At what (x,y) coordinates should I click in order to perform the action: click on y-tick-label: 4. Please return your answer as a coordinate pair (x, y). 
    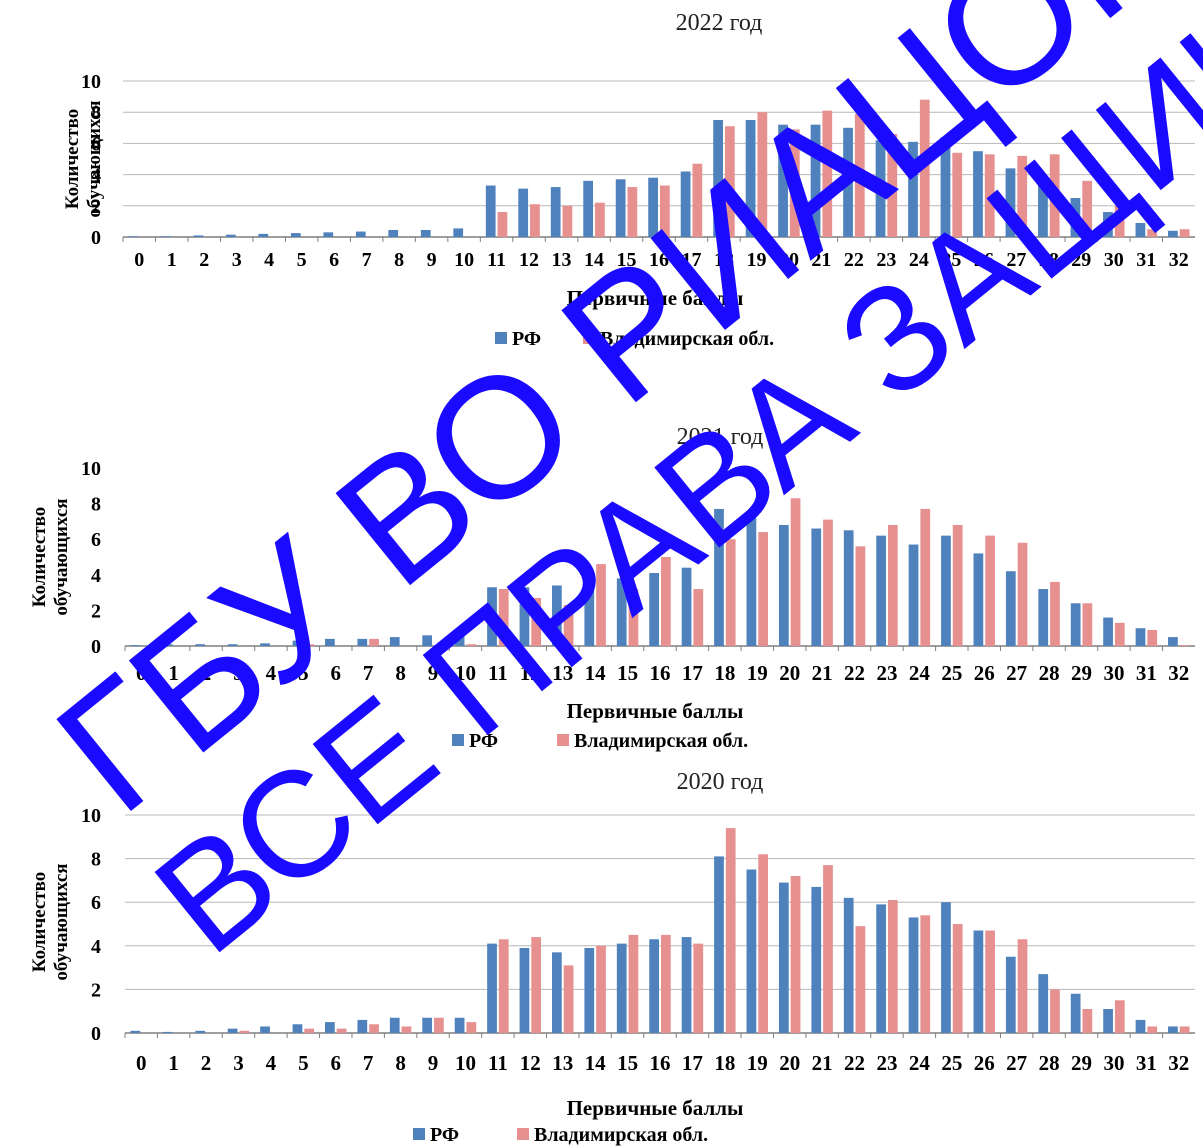
    Looking at the image, I should click on (96, 176).